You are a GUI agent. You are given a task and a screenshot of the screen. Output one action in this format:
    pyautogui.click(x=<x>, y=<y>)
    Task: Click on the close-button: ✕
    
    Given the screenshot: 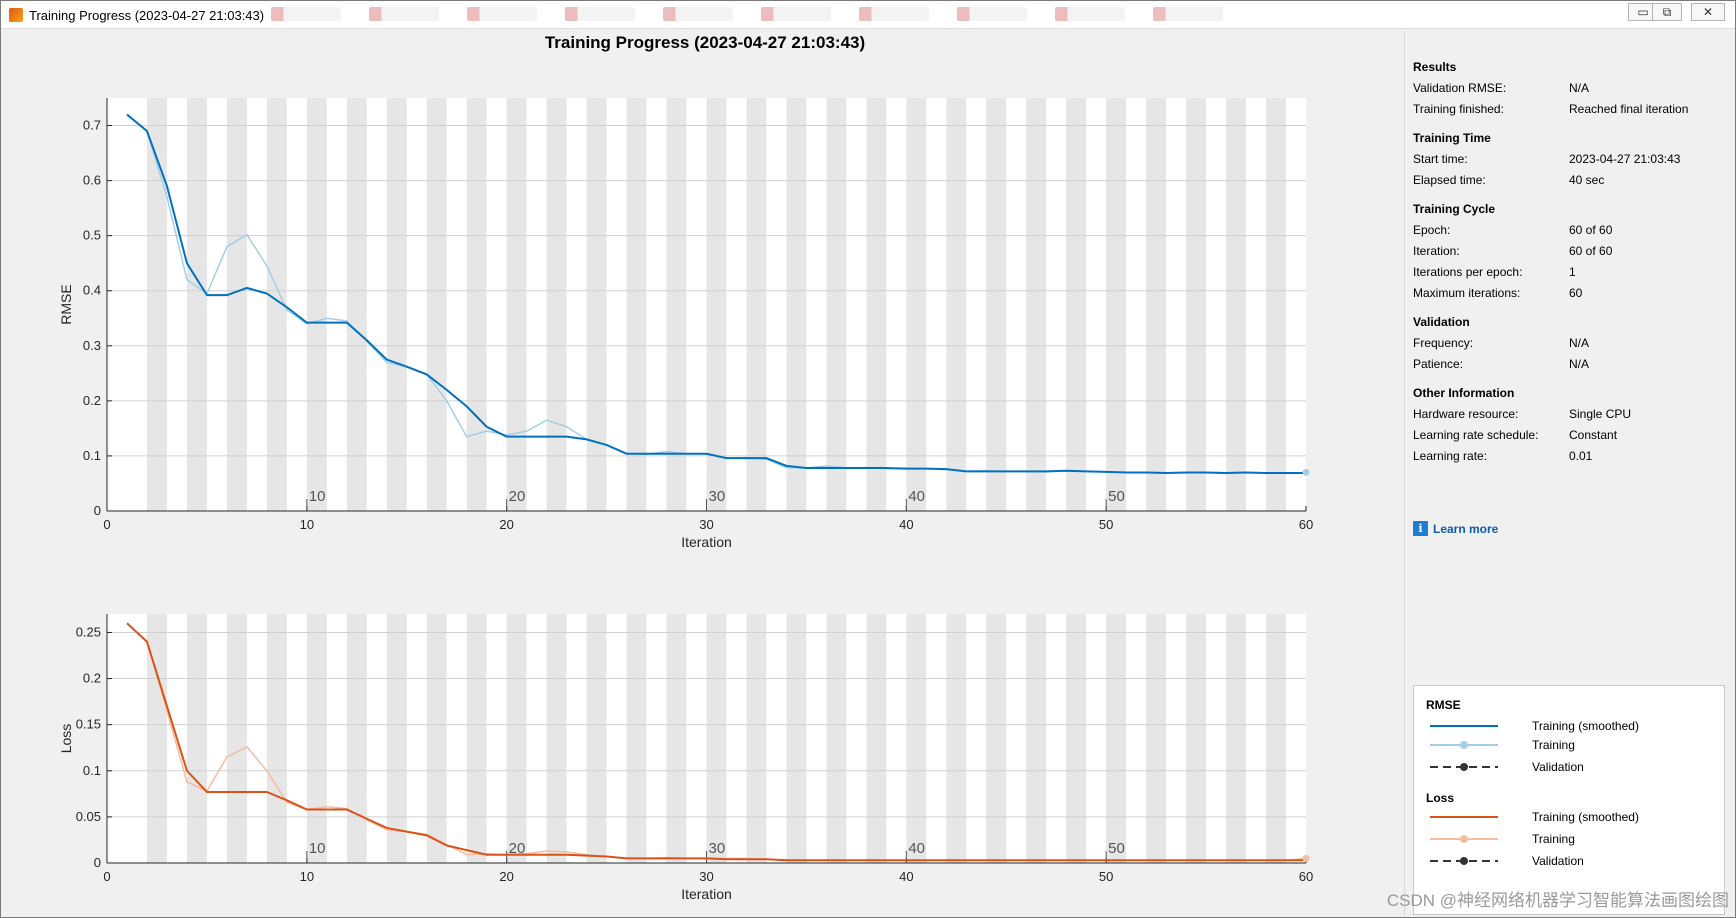 What is the action you would take?
    pyautogui.click(x=1708, y=12)
    